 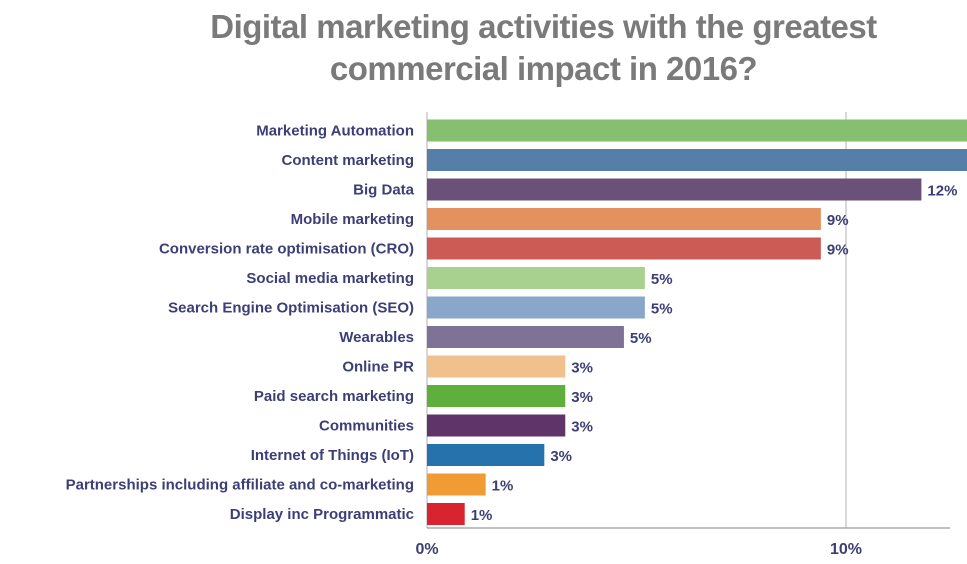 I want to click on category-label-7: Wearables, so click(x=376, y=337).